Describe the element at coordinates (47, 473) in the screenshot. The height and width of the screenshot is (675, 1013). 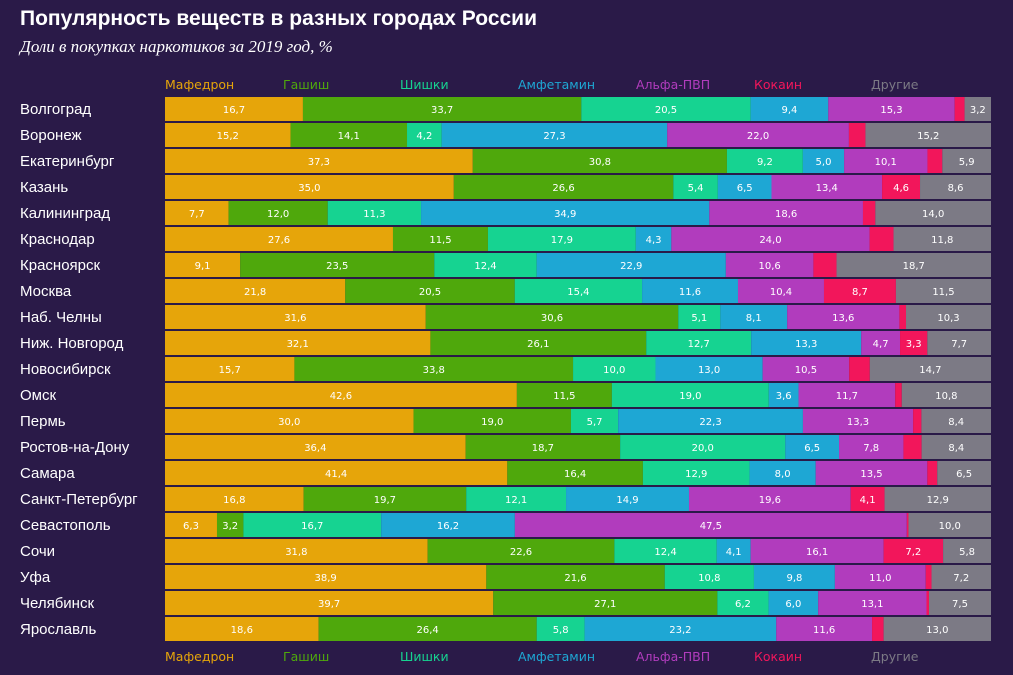
I see `city-label: Самара` at that location.